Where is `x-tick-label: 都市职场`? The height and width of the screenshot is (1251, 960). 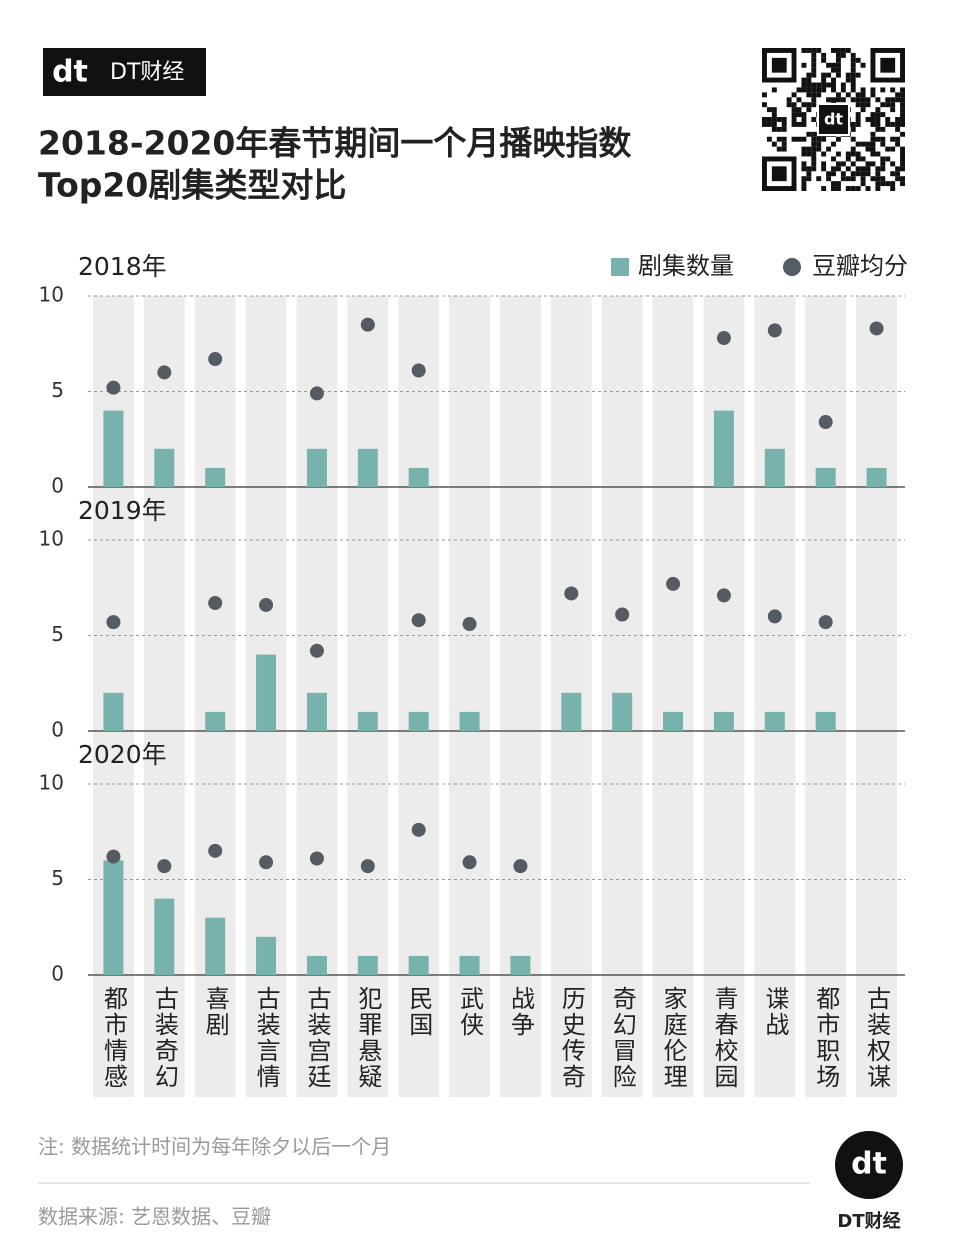 x-tick-label: 都市职场 is located at coordinates (826, 1038).